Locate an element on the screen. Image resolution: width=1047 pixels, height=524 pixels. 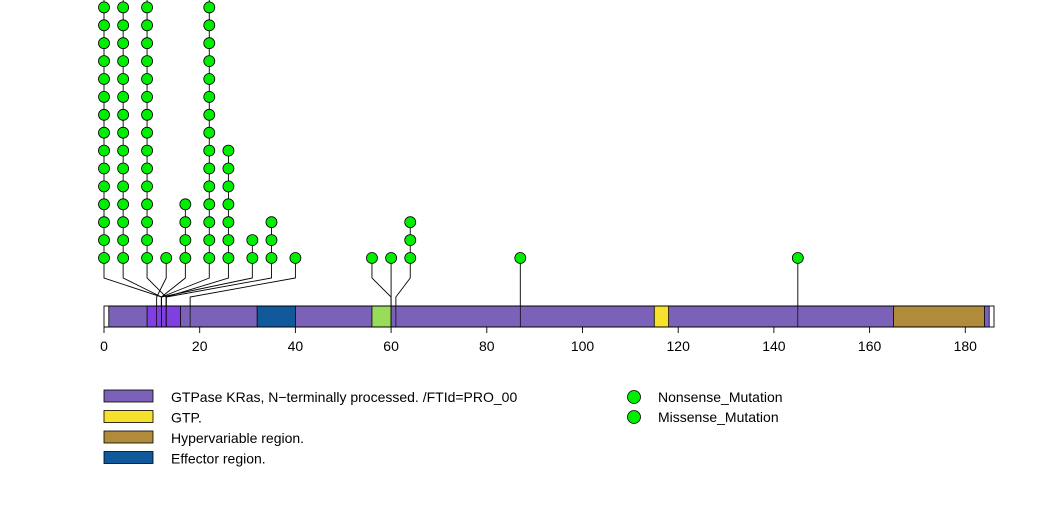
x-tick-label-0: 0 is located at coordinates (104, 346).